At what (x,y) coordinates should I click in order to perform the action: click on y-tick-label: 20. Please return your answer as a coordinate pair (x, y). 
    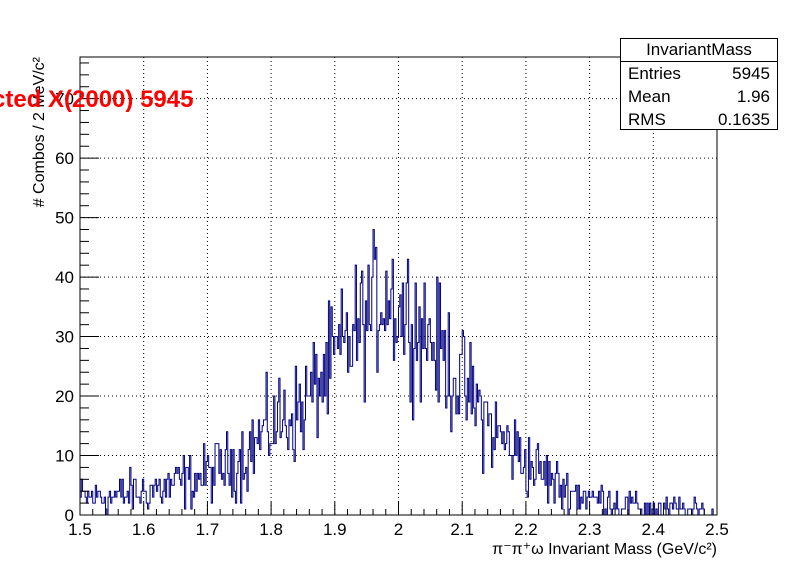
    Looking at the image, I should click on (64, 396).